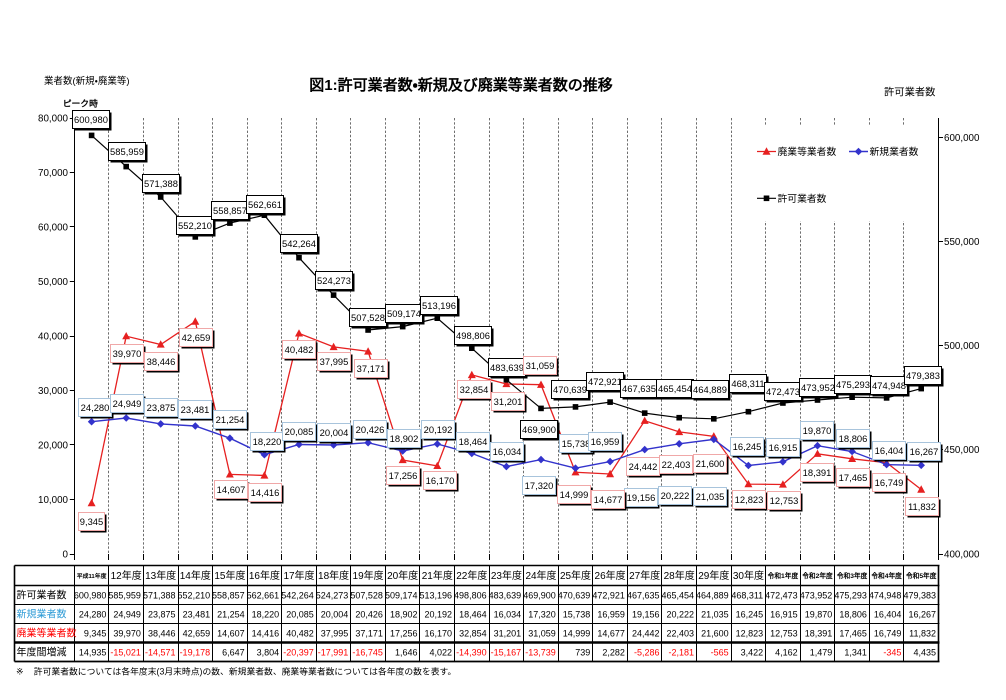  Describe the element at coordinates (894, 151) in the screenshot. I see `svg-text: 新規業者数` at that location.